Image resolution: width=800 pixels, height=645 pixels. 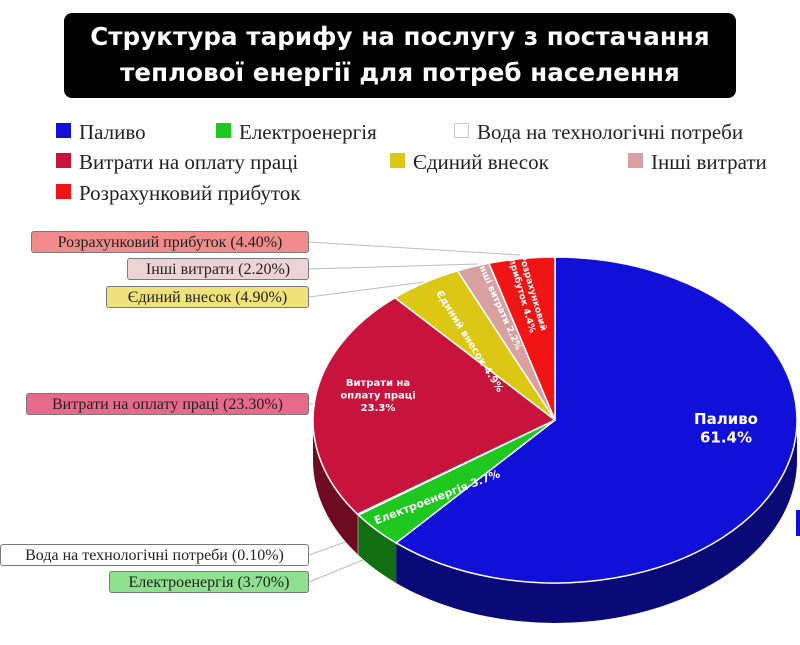 I want to click on chart-title-line-1: Структура тарифу на послугу з постачання, so click(x=400, y=36).